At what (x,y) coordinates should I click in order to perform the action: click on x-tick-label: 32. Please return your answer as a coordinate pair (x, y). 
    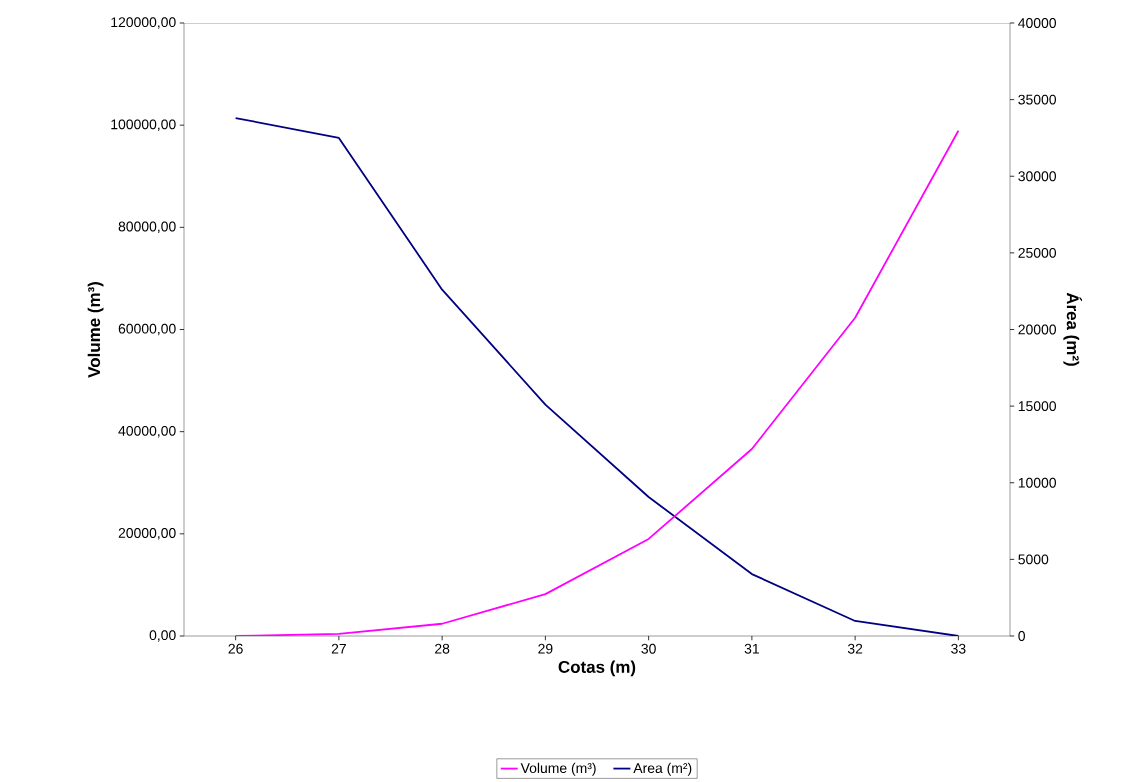
    Looking at the image, I should click on (855, 648).